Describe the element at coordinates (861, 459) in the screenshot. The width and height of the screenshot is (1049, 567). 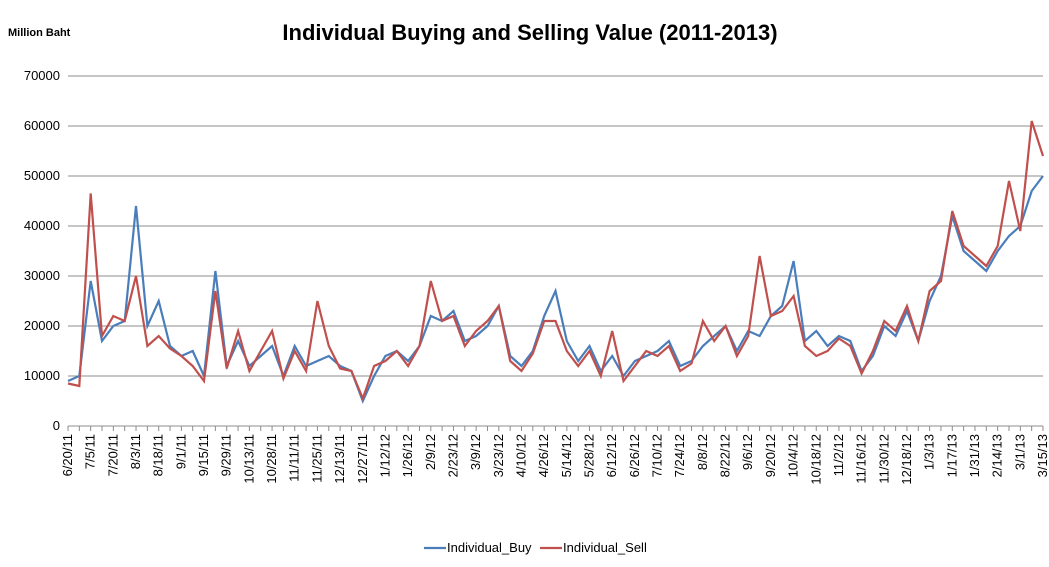
I see `x-tick-label: 11/16/12` at that location.